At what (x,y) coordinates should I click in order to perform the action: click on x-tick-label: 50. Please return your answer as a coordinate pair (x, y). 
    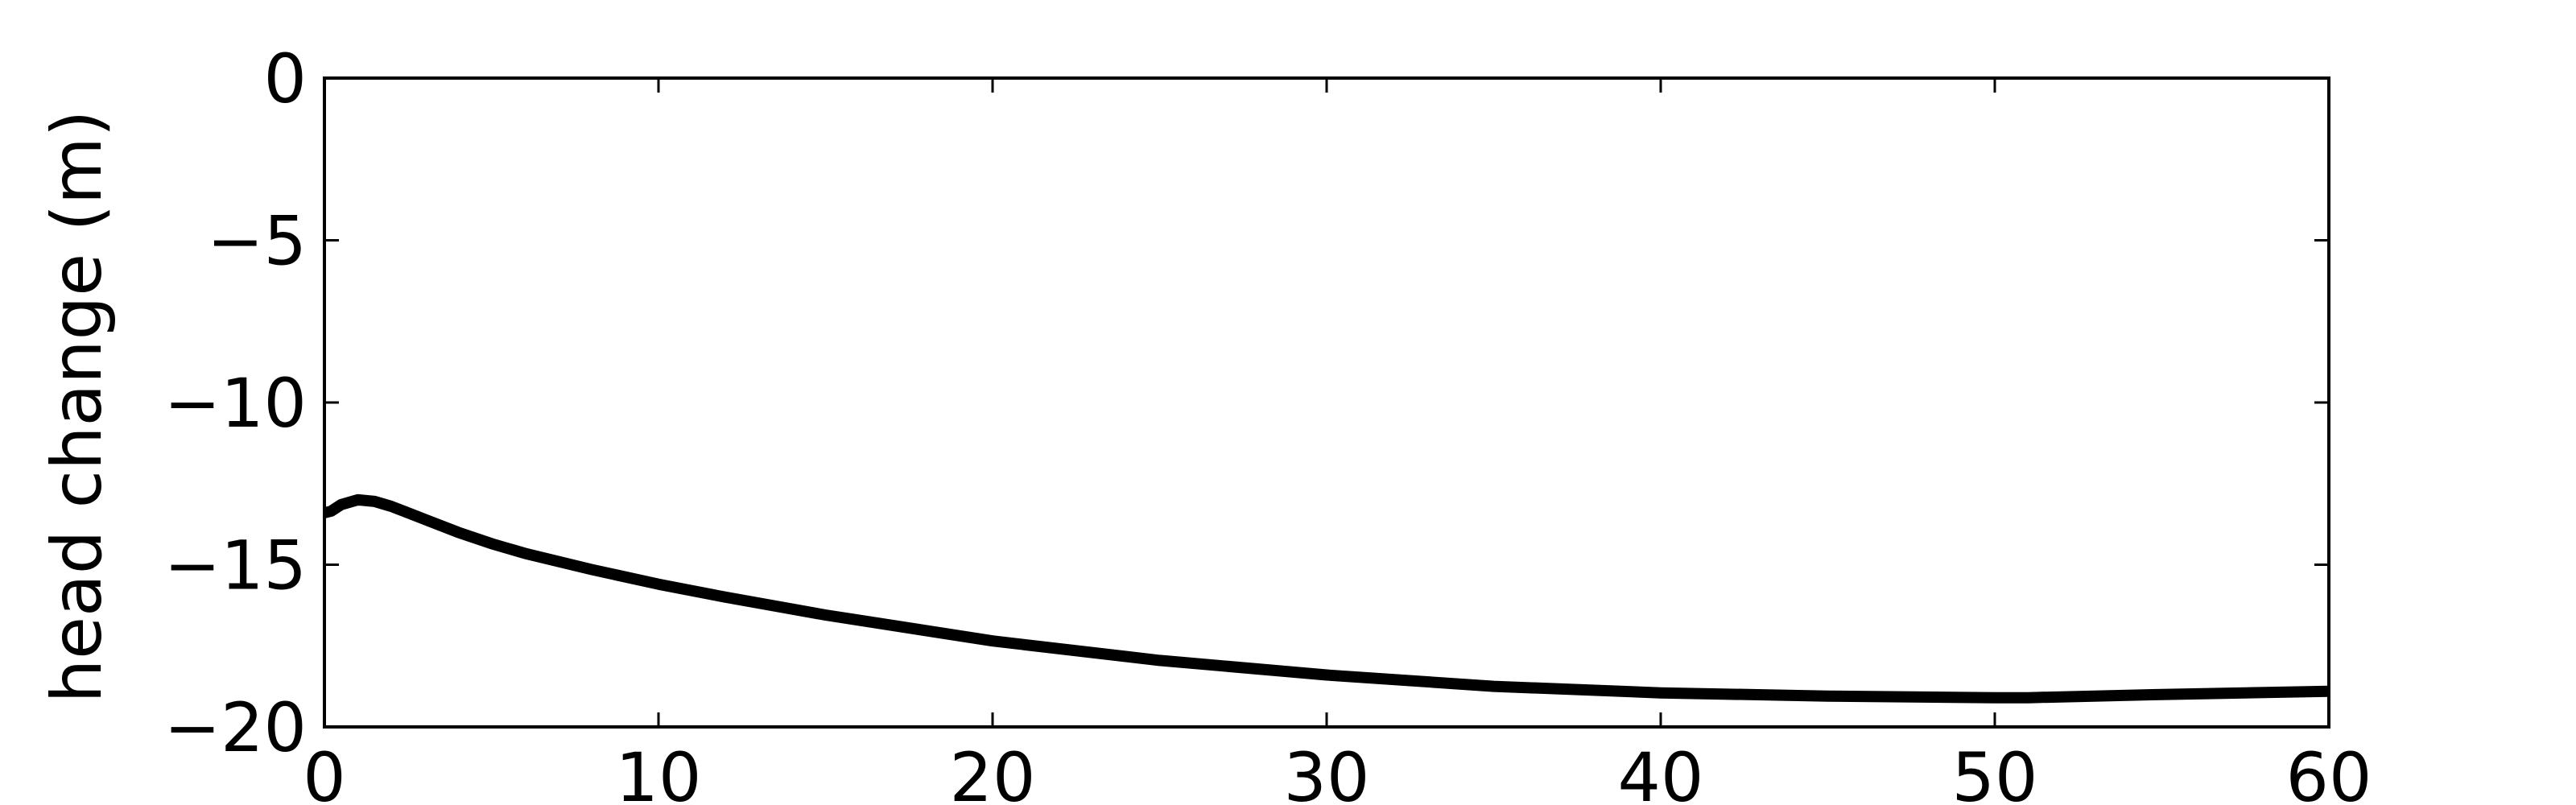
    Looking at the image, I should click on (1995, 771).